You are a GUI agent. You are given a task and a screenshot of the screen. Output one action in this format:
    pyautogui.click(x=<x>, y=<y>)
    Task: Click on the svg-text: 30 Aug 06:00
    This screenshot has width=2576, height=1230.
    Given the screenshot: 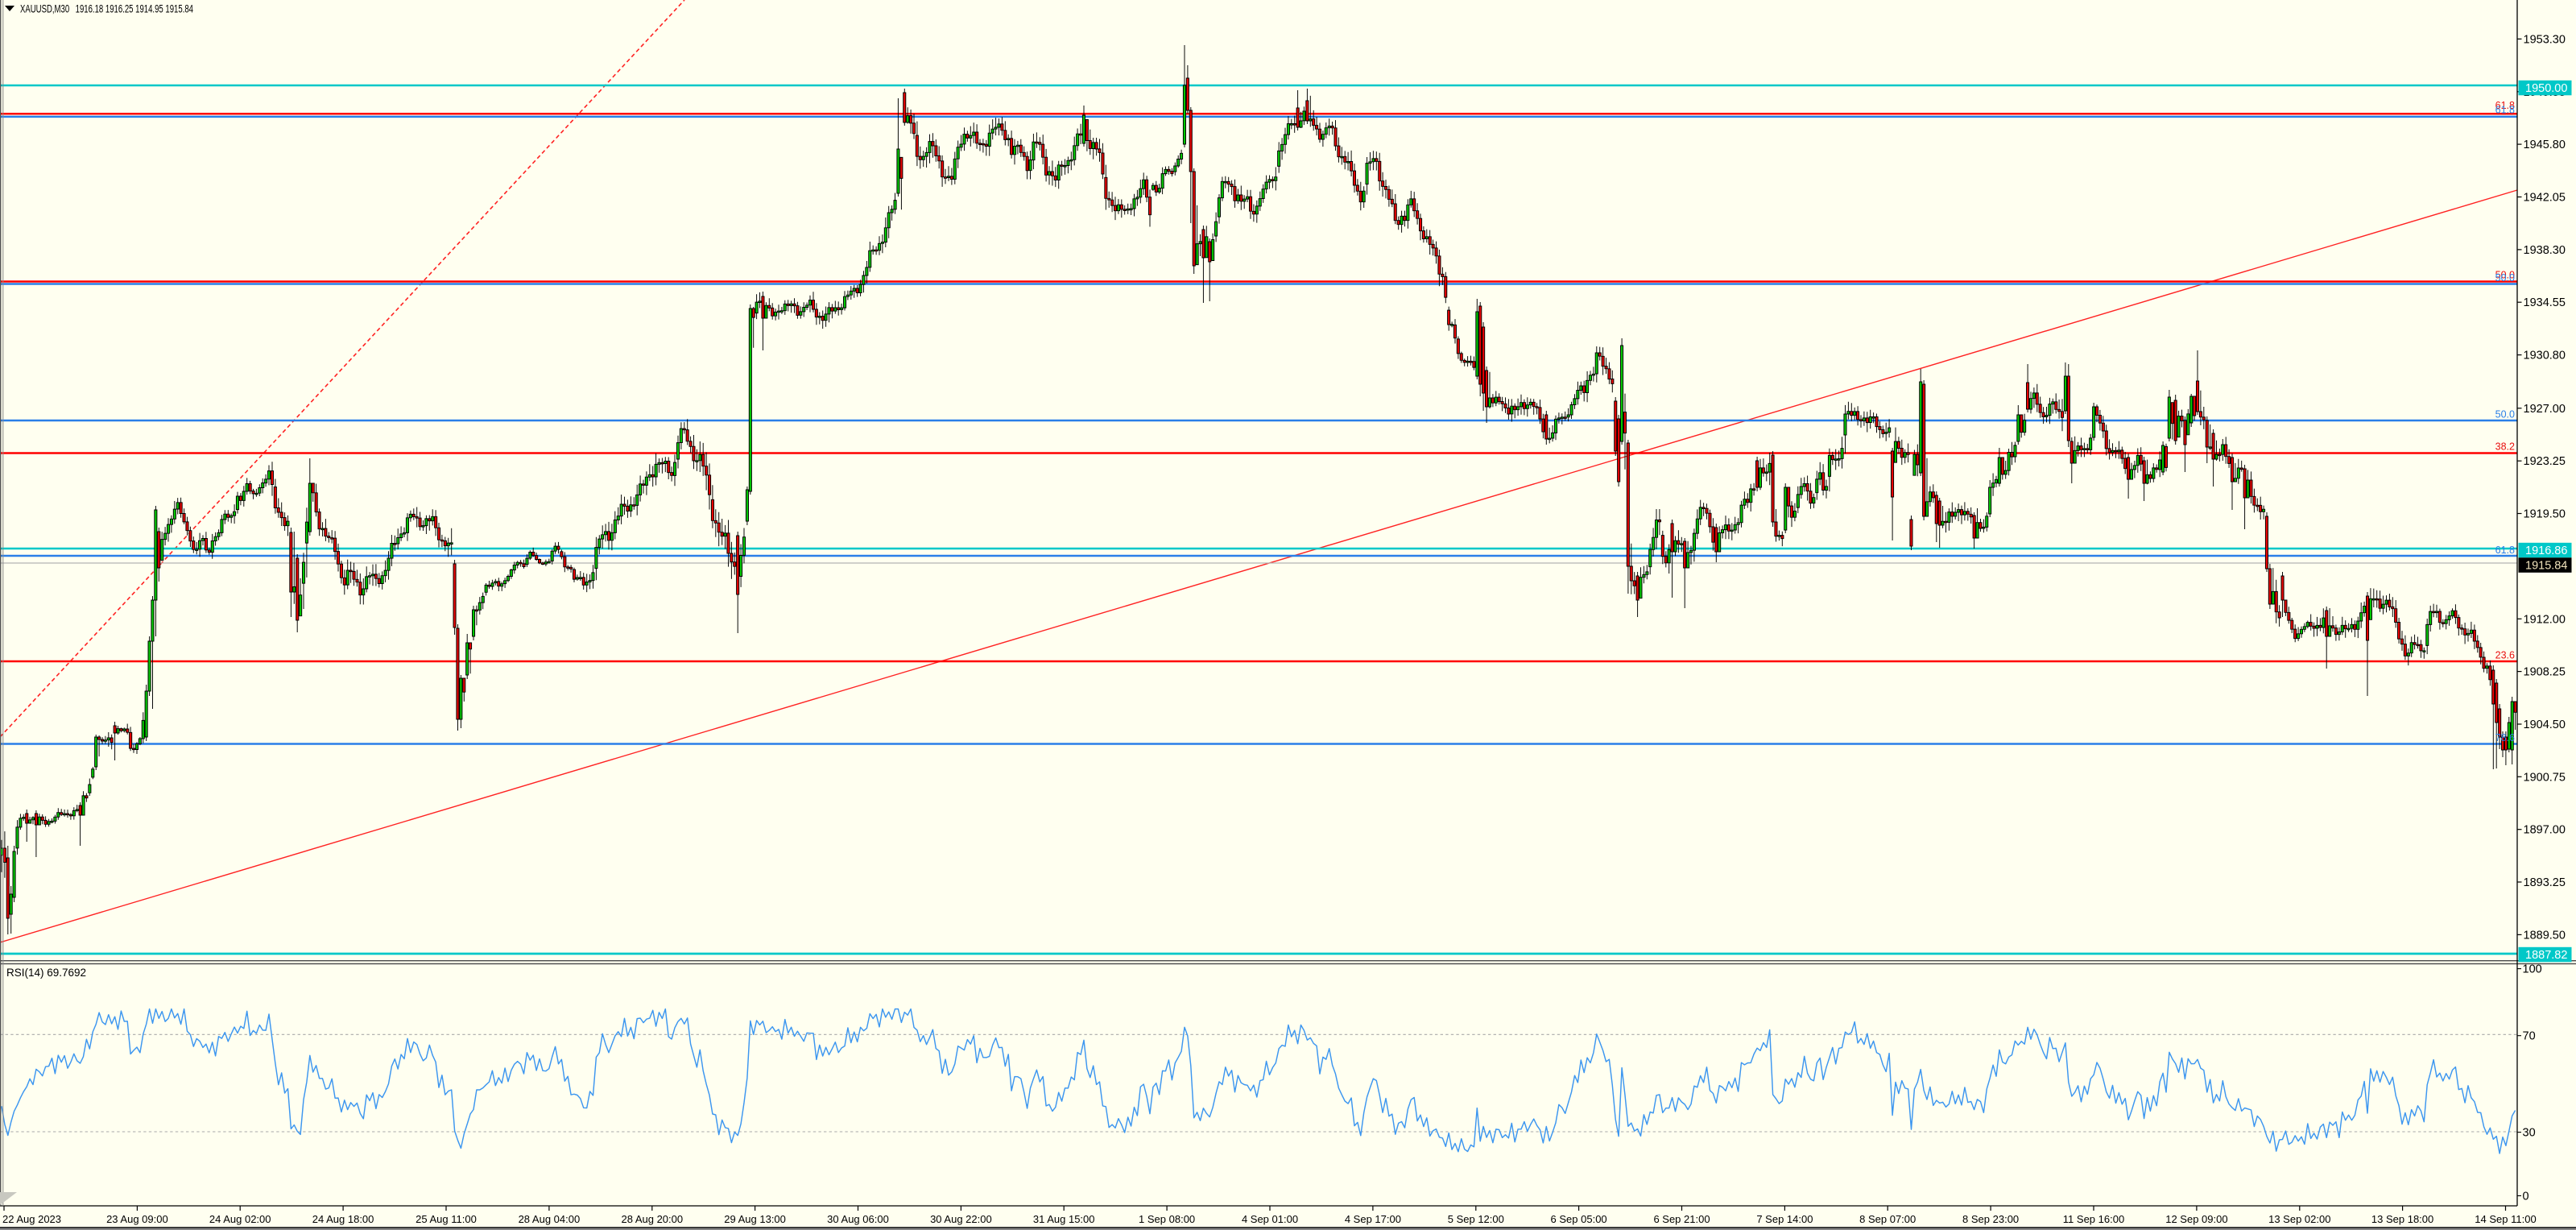 What is the action you would take?
    pyautogui.click(x=858, y=1219)
    